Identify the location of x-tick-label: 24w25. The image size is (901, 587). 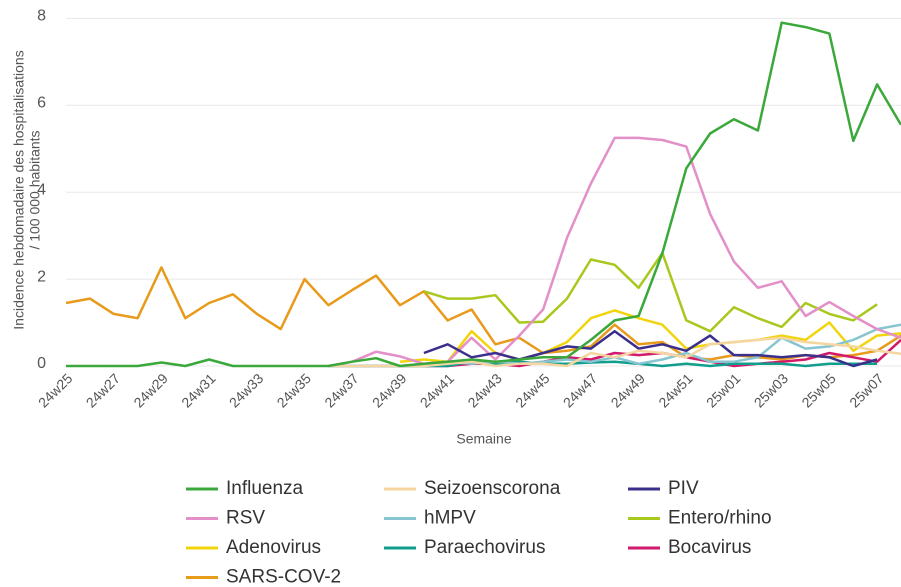
(55, 390).